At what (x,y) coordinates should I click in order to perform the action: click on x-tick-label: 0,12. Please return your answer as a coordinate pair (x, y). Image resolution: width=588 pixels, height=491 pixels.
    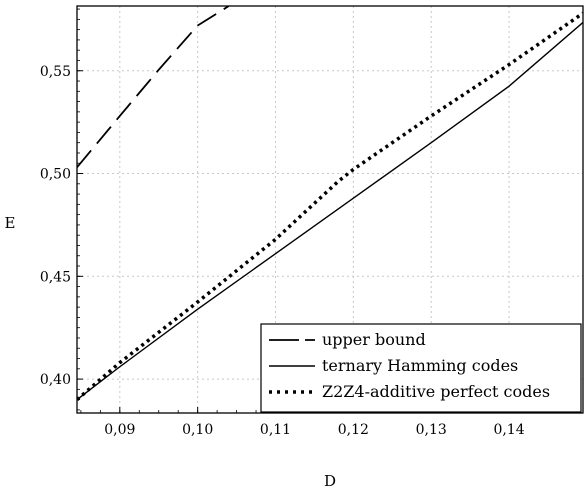
    Looking at the image, I should click on (353, 430).